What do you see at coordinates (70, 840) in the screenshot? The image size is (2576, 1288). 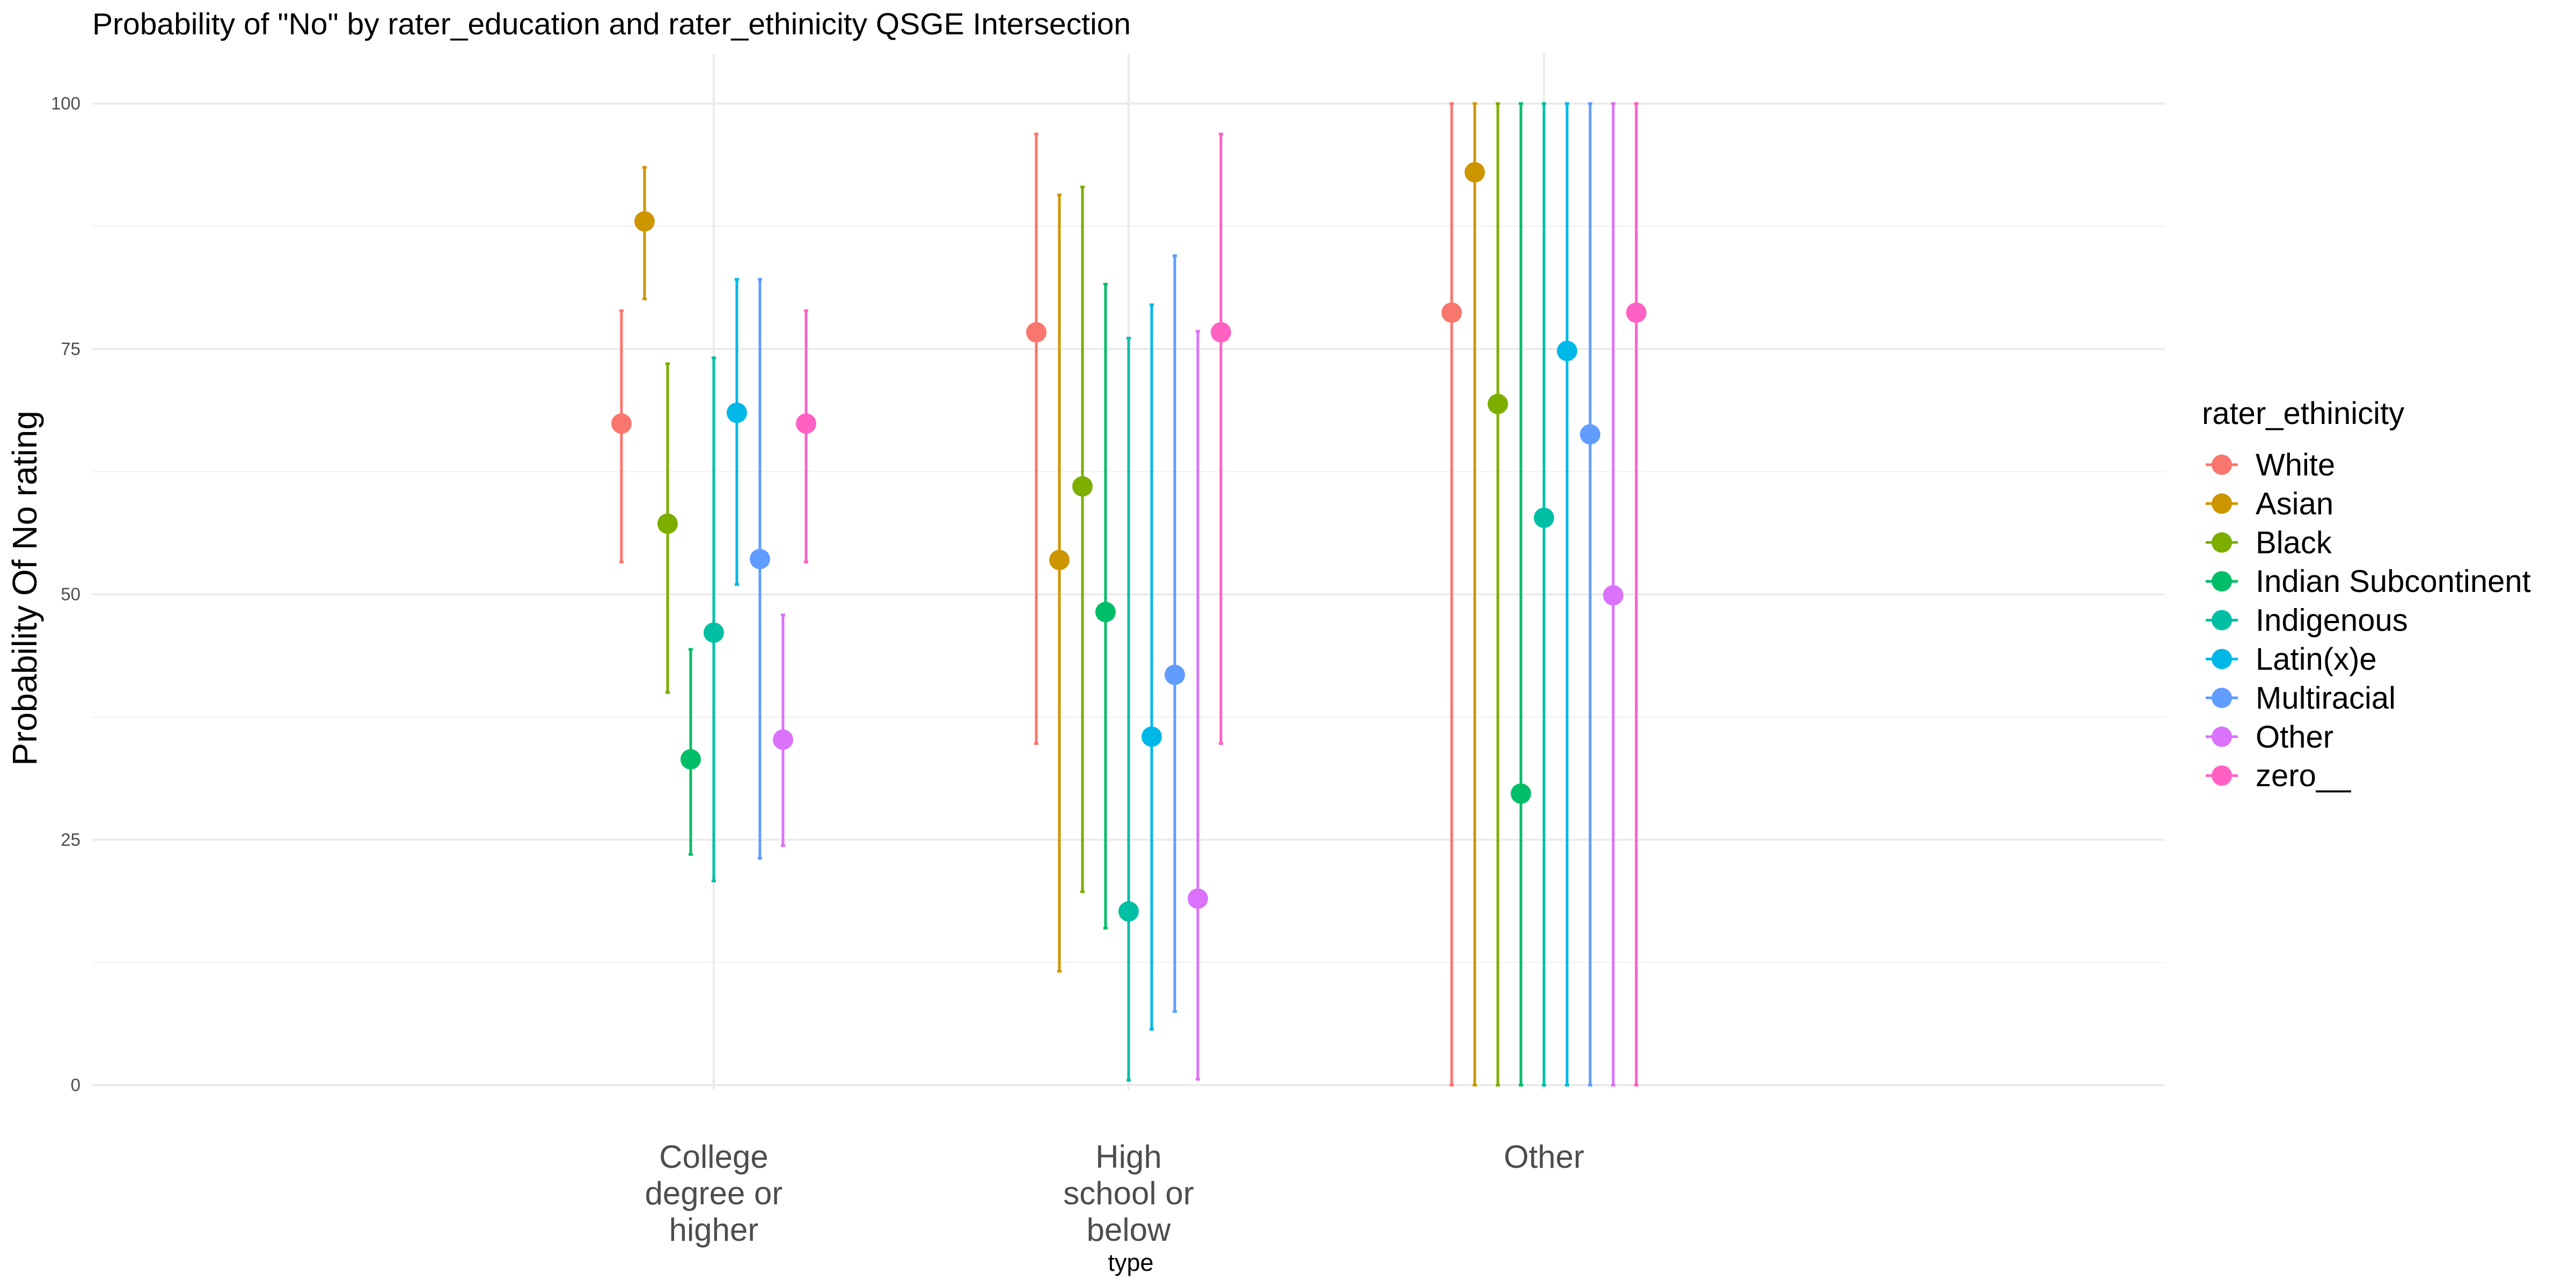 I see `y-tick-label: 25` at bounding box center [70, 840].